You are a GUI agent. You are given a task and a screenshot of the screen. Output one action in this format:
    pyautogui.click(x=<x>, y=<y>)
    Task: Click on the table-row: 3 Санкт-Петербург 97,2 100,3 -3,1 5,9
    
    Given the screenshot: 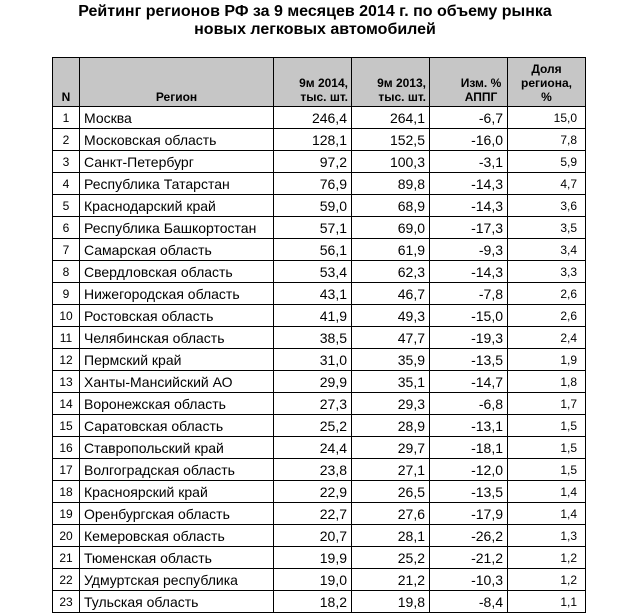 What is the action you would take?
    pyautogui.click(x=319, y=161)
    